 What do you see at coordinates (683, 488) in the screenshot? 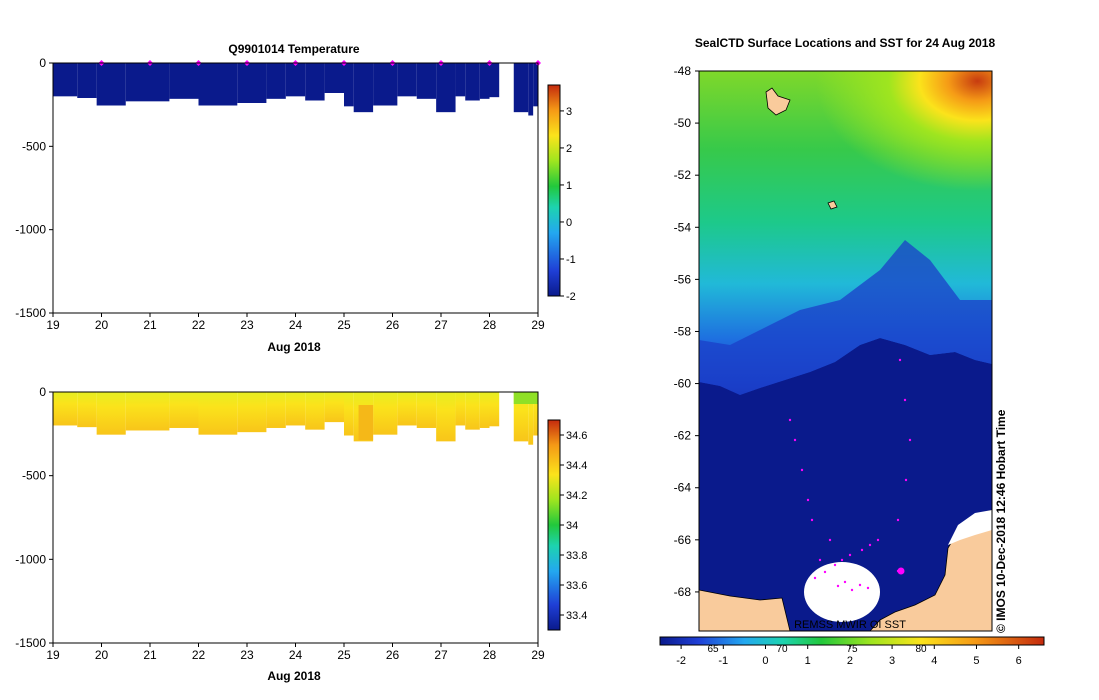
I see `map-lat-tick-label: -64` at bounding box center [683, 488].